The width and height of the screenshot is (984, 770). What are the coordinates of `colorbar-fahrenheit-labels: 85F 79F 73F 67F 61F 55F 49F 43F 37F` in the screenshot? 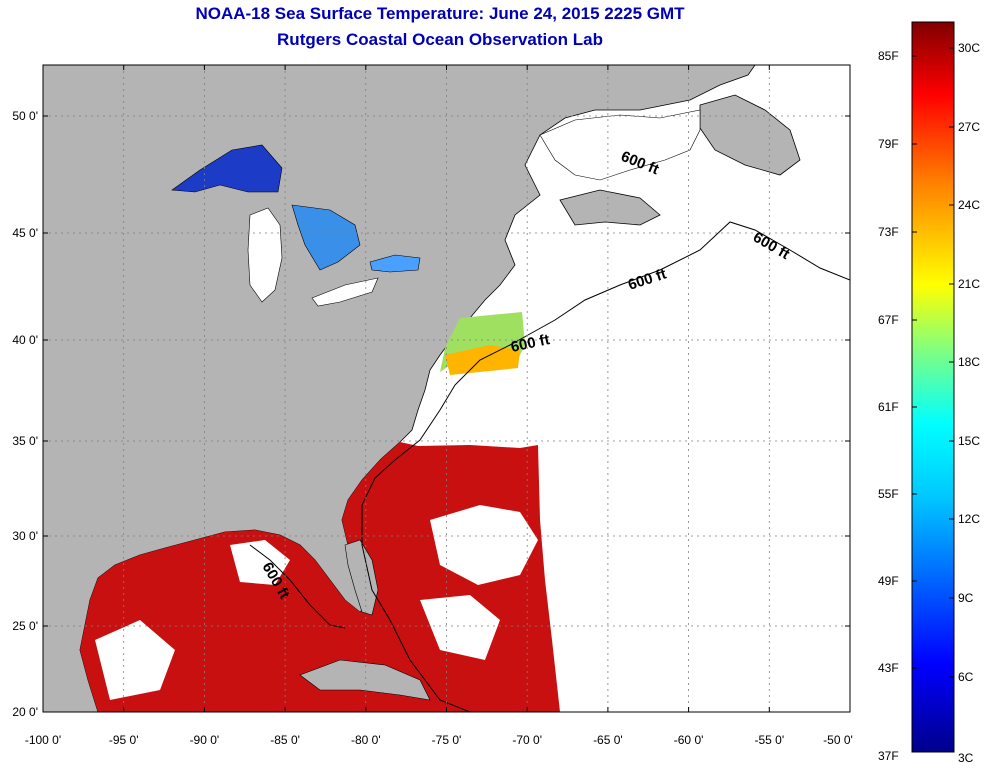 It's located at (888, 406).